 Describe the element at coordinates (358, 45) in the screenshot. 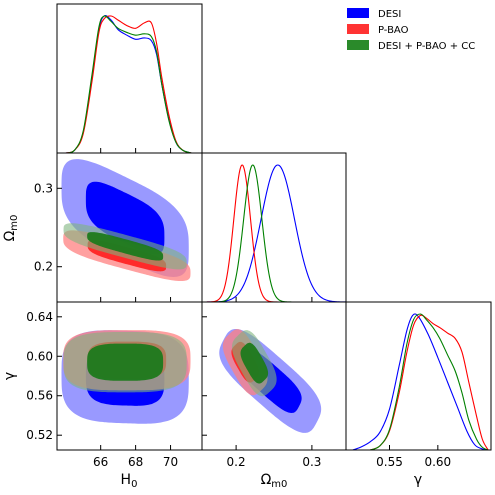

I see `legend-swatch-combined` at that location.